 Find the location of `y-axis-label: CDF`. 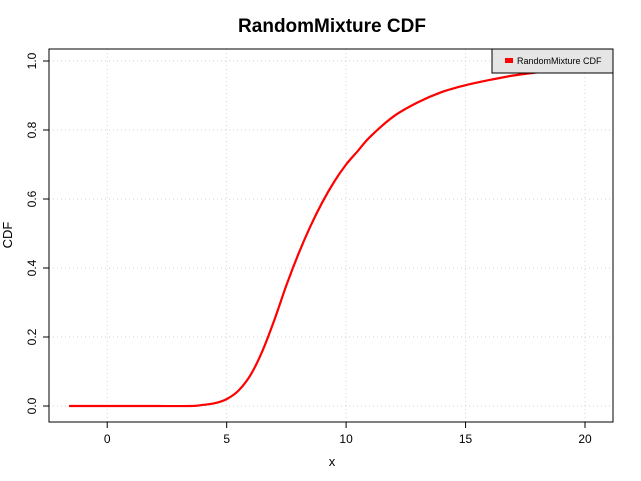

y-axis-label: CDF is located at coordinates (7, 235).